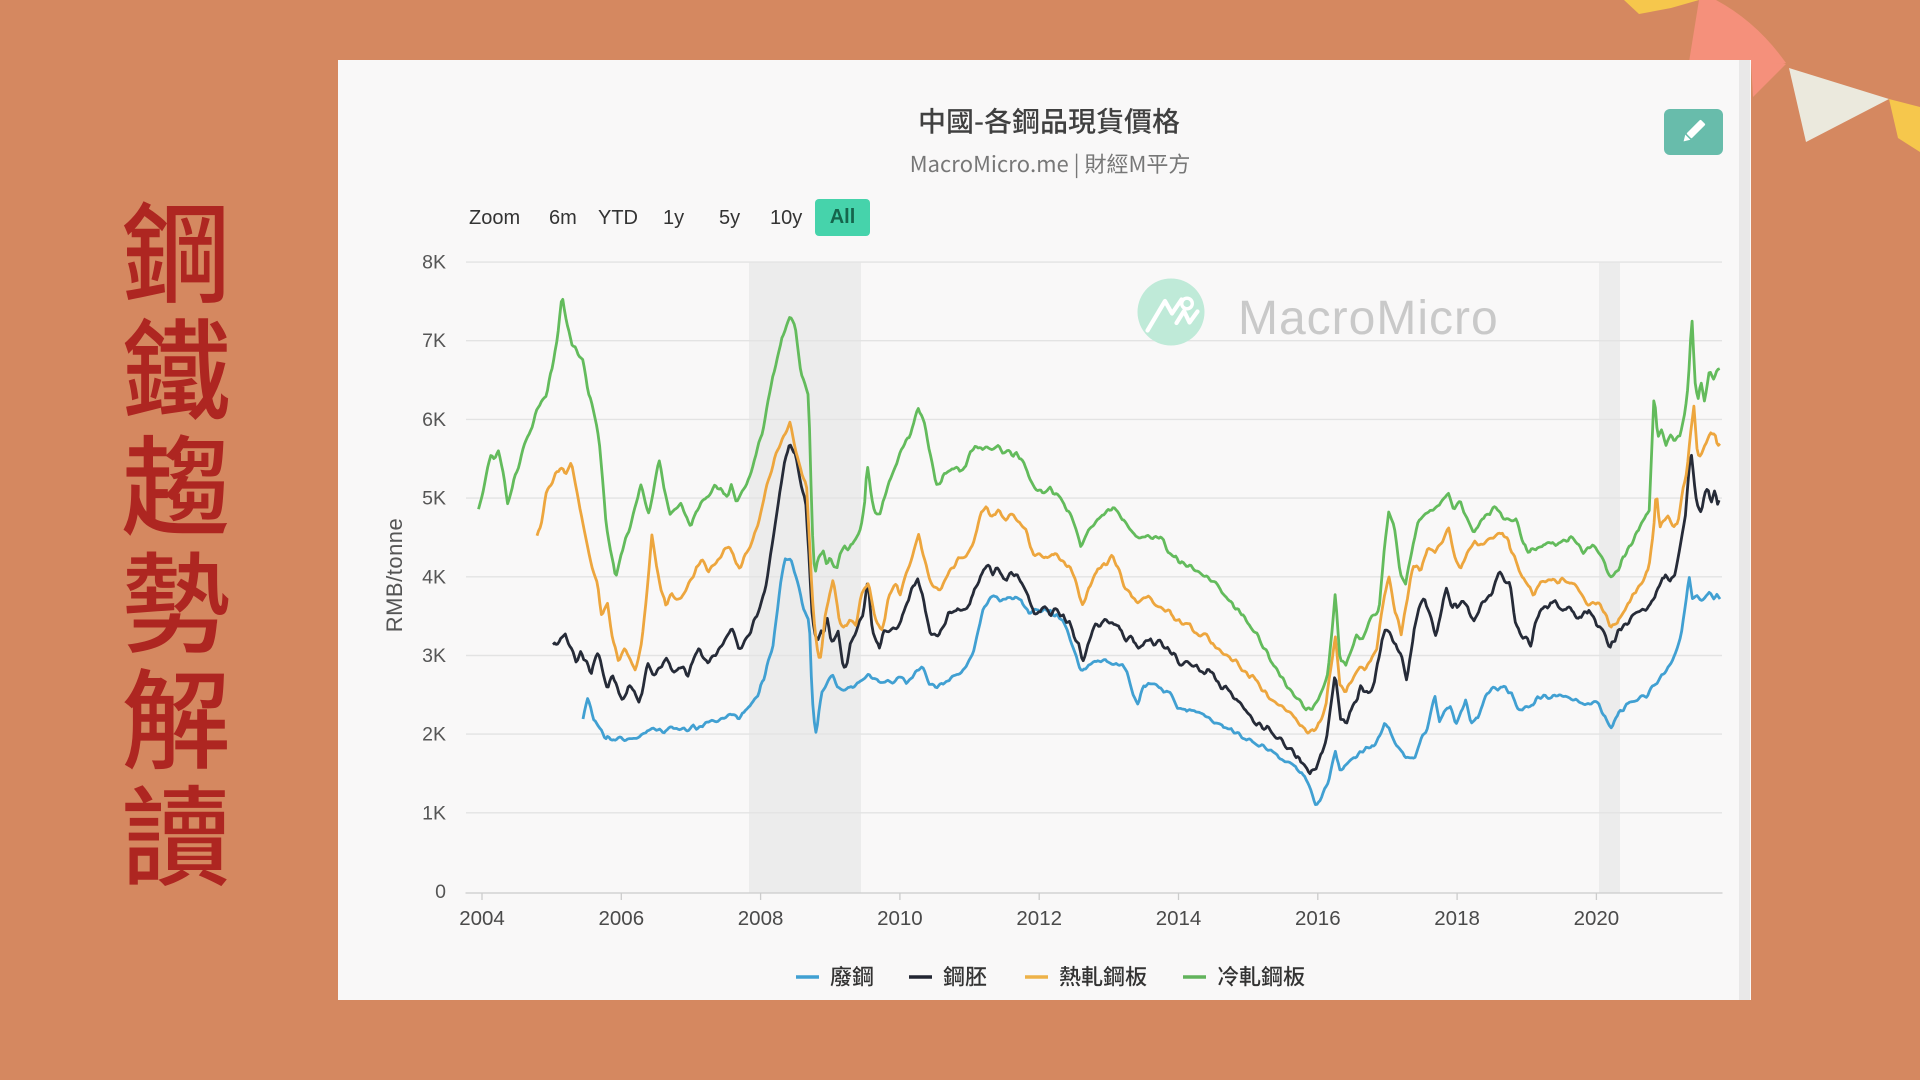 The width and height of the screenshot is (1920, 1080). What do you see at coordinates (434, 341) in the screenshot?
I see `svg-text: 7K` at bounding box center [434, 341].